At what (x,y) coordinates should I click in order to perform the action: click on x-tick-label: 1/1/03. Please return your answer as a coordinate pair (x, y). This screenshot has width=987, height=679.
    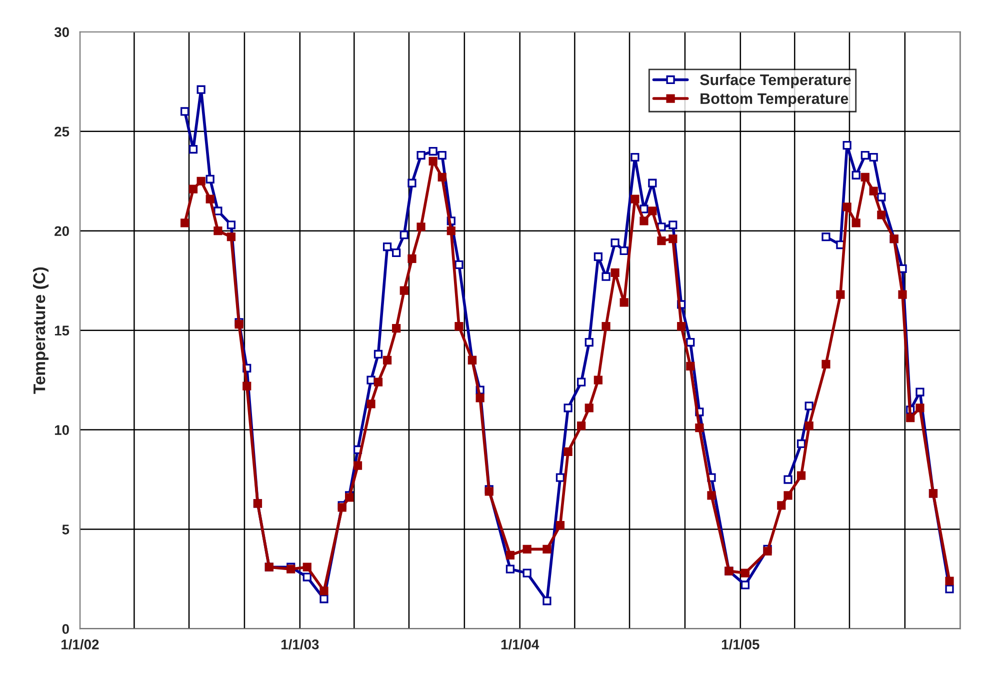
    Looking at the image, I should click on (300, 644).